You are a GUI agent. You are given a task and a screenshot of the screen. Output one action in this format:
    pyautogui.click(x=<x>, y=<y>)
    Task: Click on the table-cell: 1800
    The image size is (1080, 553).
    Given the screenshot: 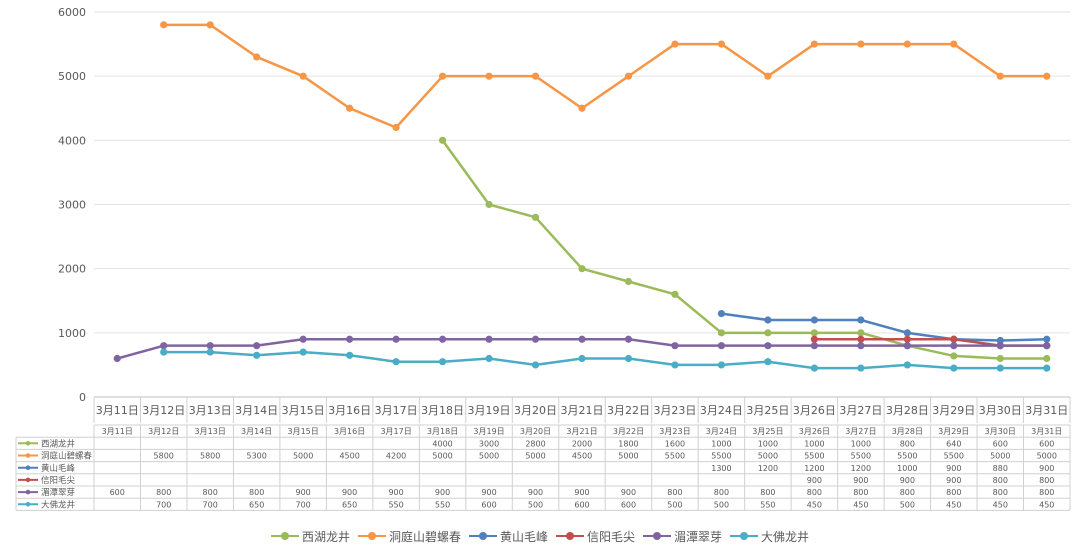 What is the action you would take?
    pyautogui.click(x=628, y=443)
    